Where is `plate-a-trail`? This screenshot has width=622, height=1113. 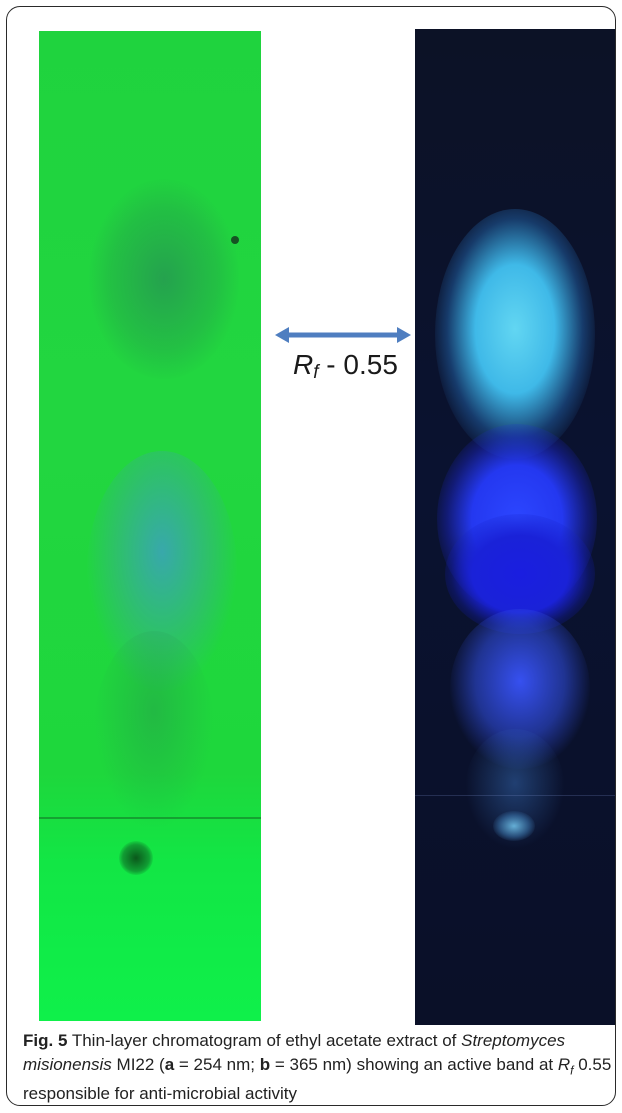
plate-a-trail is located at coordinates (154, 731).